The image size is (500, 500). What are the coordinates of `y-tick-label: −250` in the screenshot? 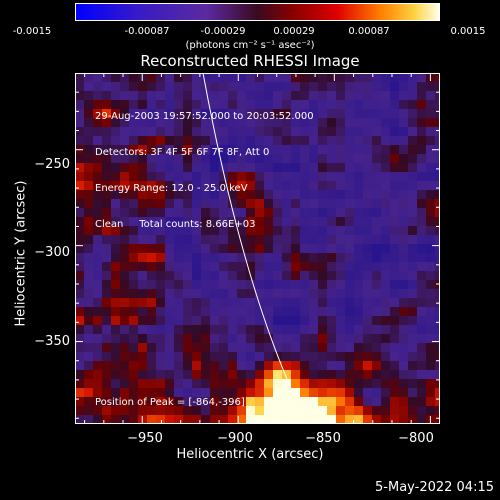 It's located at (52, 164).